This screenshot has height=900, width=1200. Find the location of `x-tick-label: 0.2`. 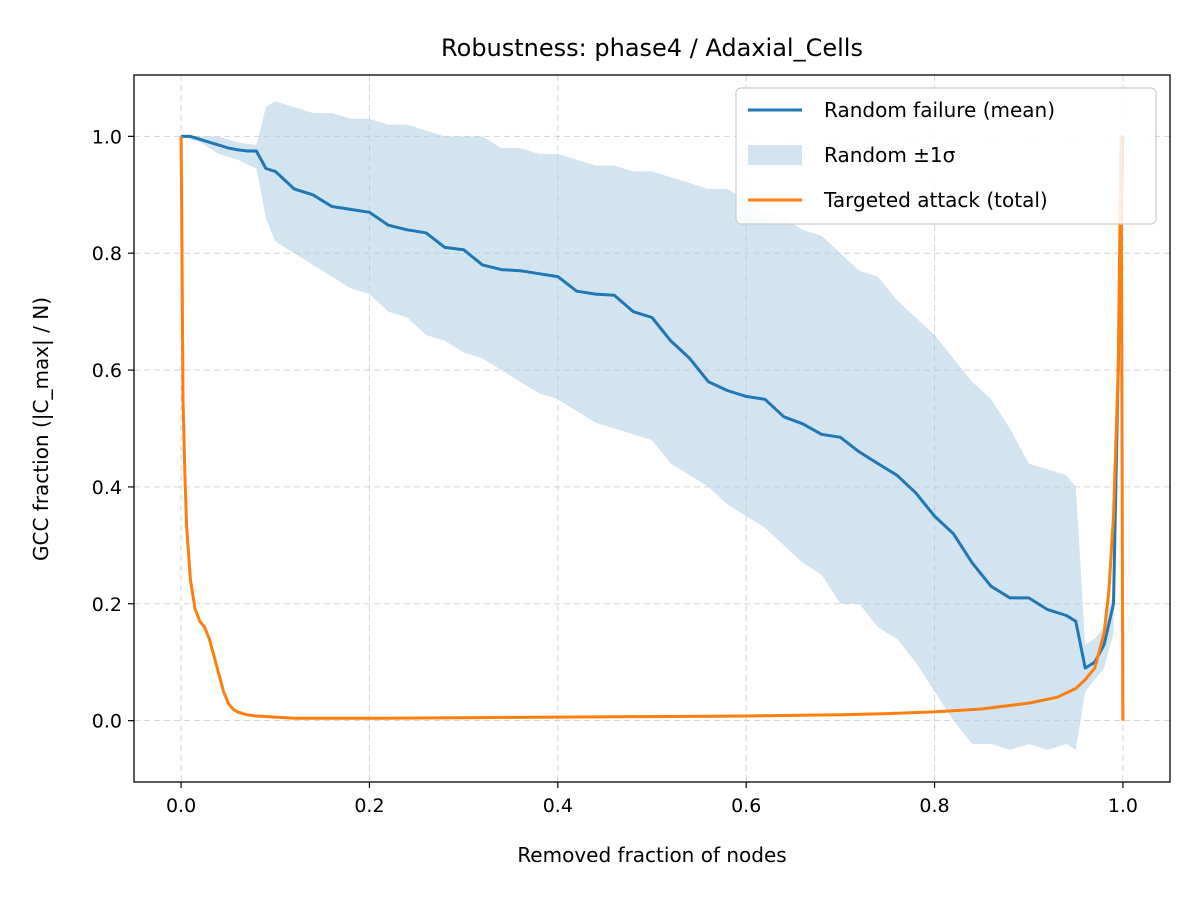

x-tick-label: 0.2 is located at coordinates (369, 806).